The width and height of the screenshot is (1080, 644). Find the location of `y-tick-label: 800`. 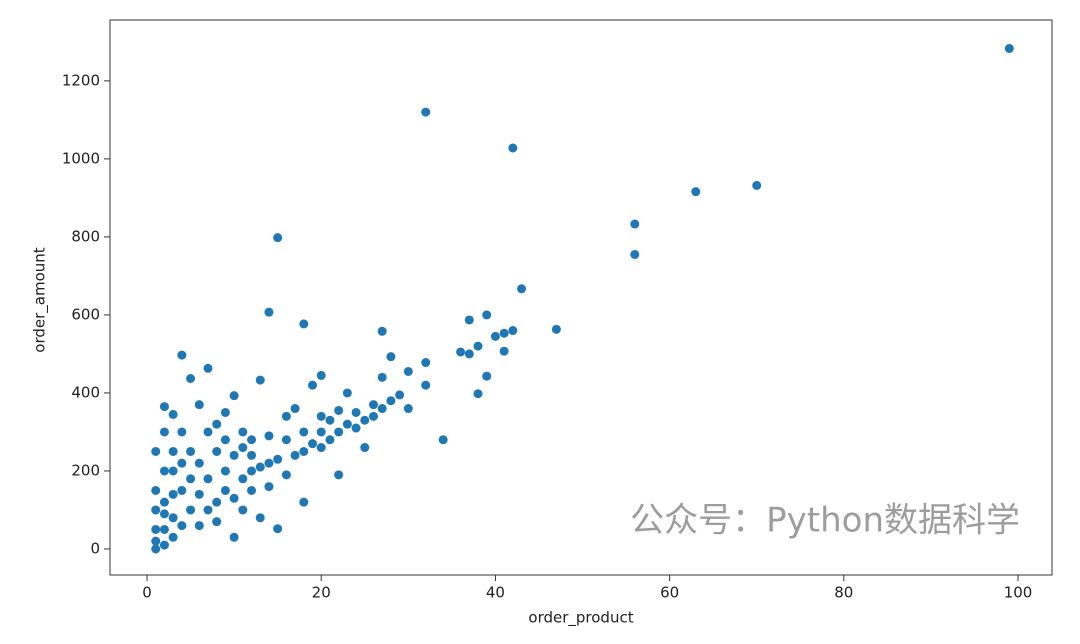

y-tick-label: 800 is located at coordinates (85, 236).